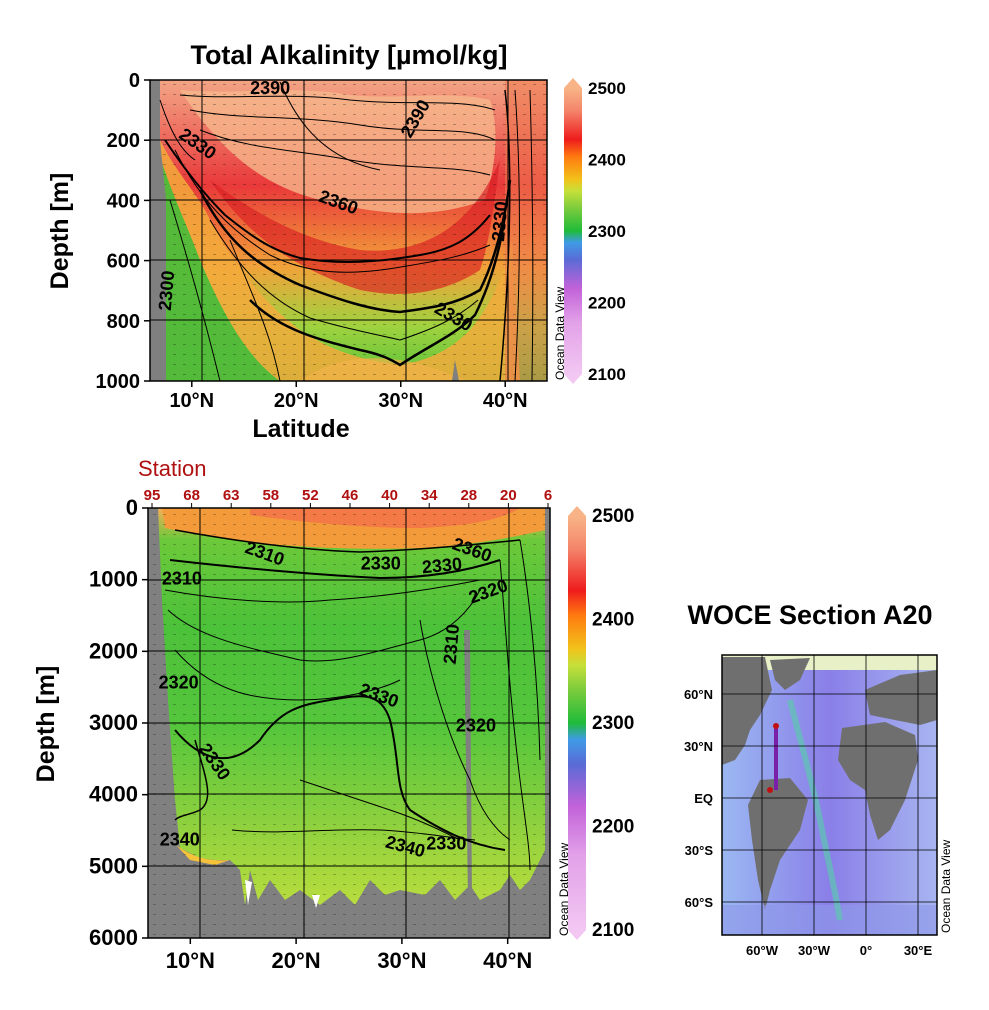 This screenshot has height=1010, width=989. Describe the element at coordinates (231, 495) in the screenshot. I see `station-label: 63` at that location.